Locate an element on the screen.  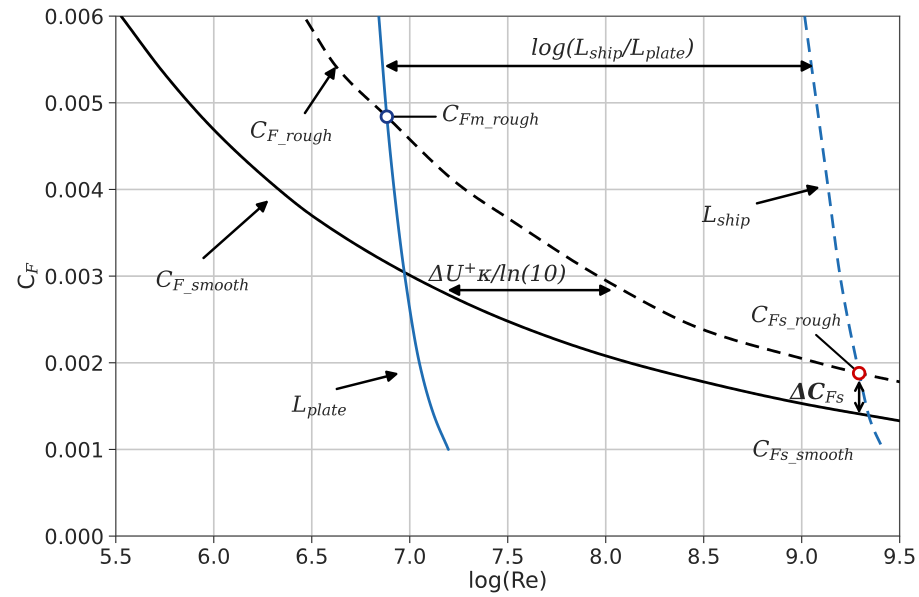
annotation: L$_{plate}$ is located at coordinates (319, 407).